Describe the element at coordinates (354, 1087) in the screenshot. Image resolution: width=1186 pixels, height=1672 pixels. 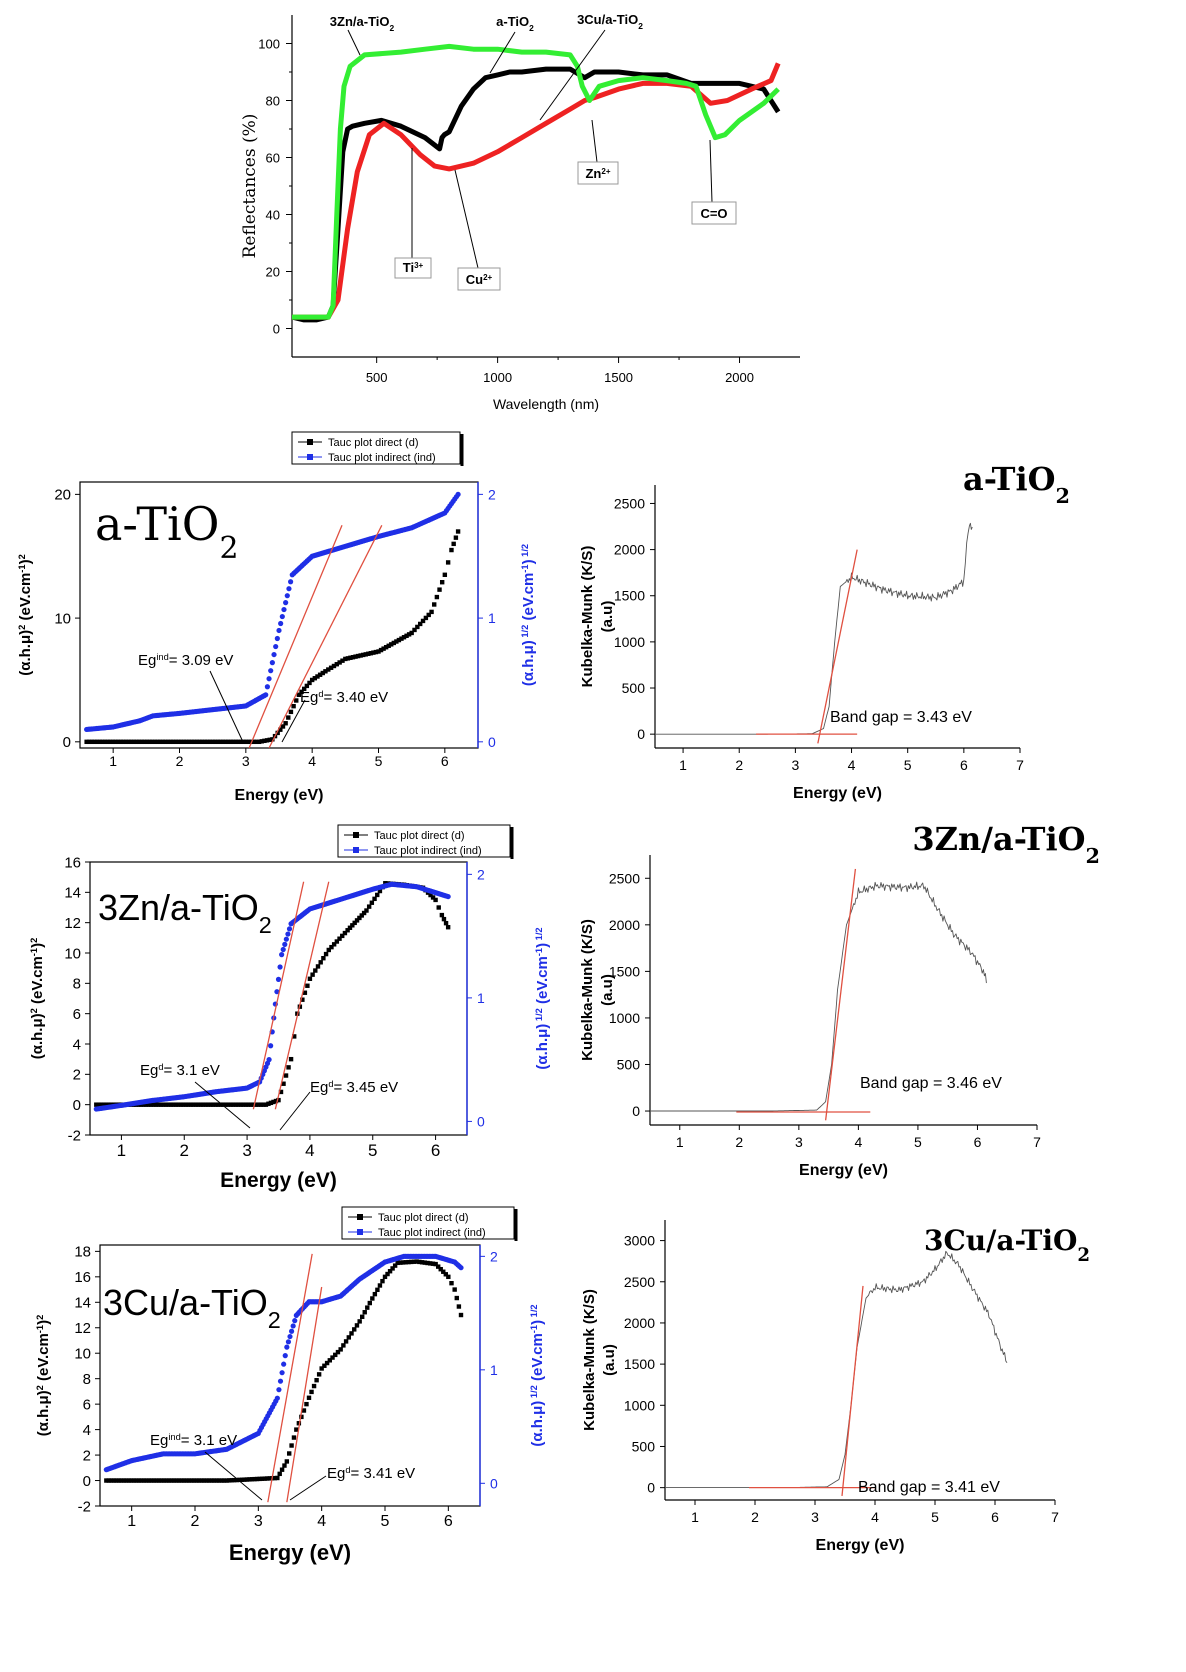
I see `eg-direct-label: Egd= 3.45 eV` at that location.